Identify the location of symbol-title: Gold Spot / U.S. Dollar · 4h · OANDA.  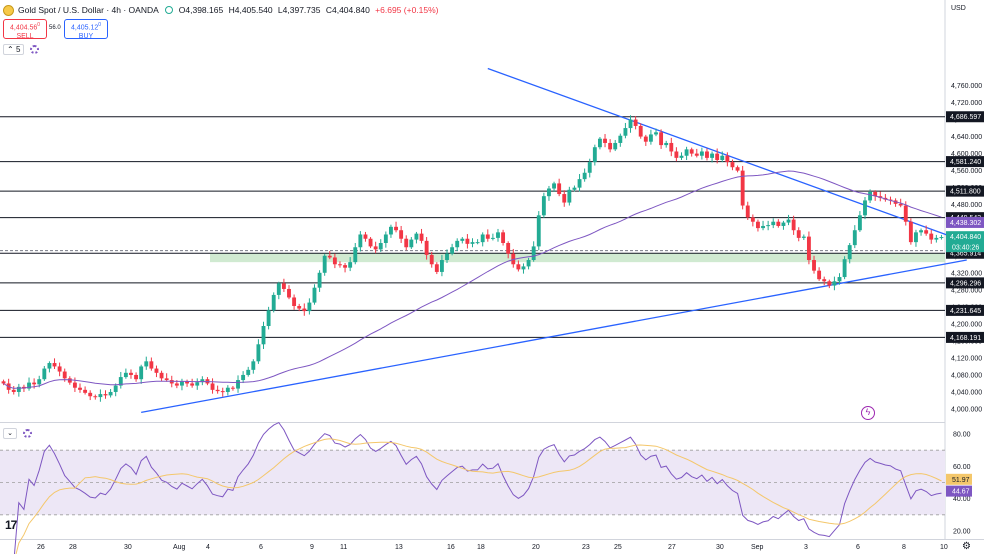
(88, 10).